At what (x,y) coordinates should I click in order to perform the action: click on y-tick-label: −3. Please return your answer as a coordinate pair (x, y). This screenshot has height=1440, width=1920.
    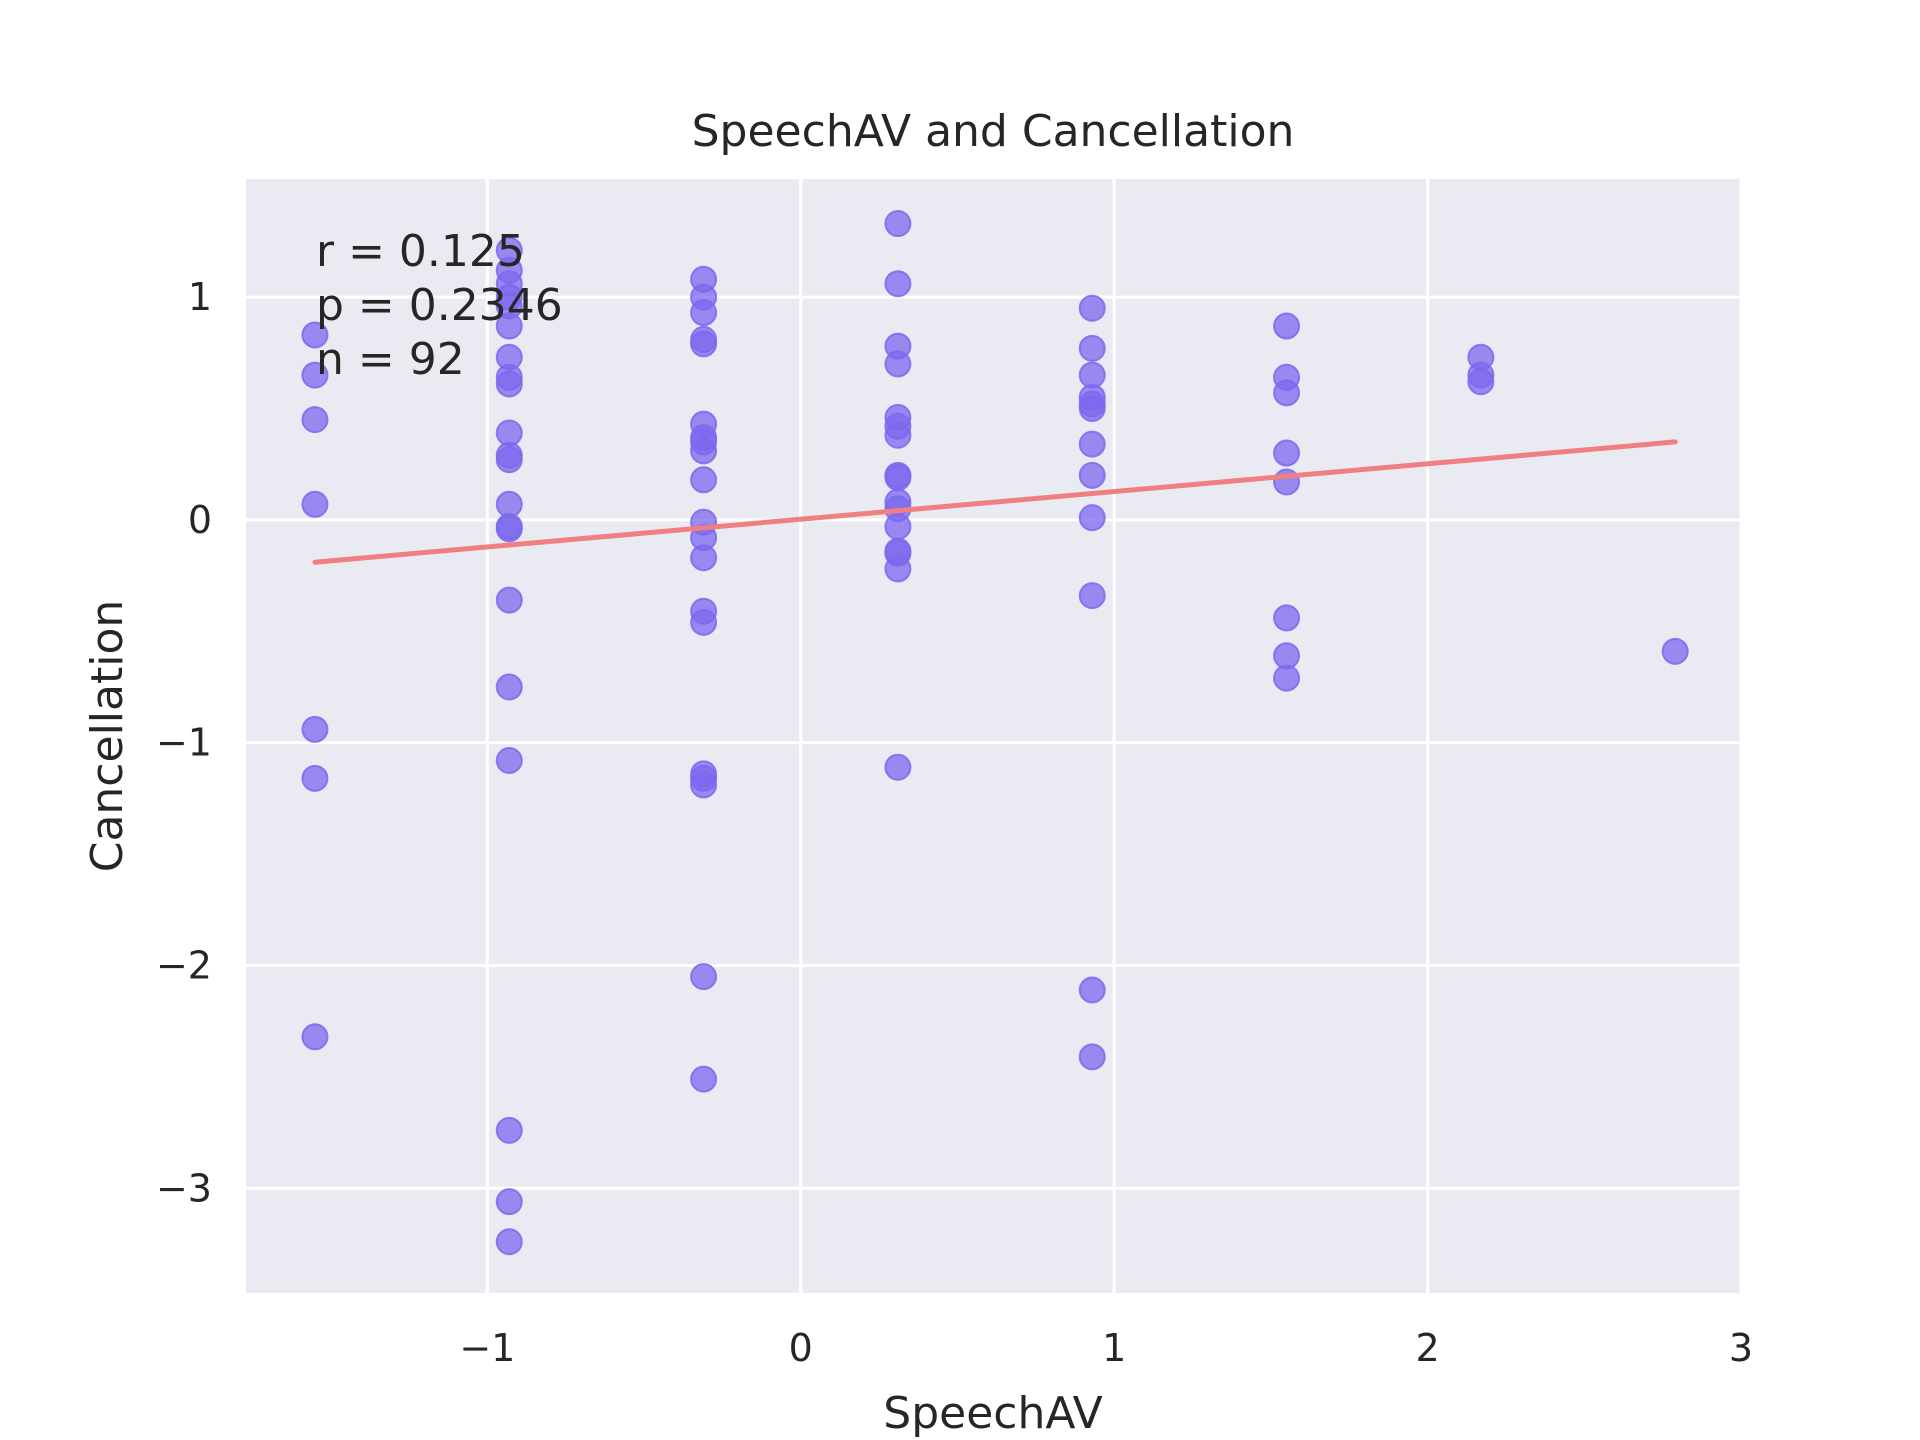
    Looking at the image, I should click on (184, 1188).